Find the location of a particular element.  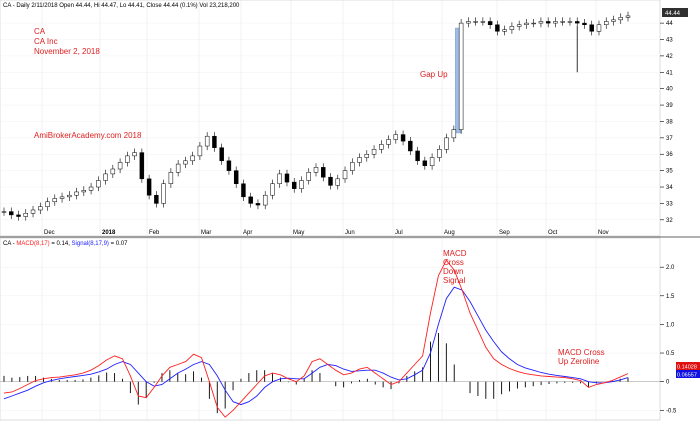

macd-value-badge is located at coordinates (688, 366).